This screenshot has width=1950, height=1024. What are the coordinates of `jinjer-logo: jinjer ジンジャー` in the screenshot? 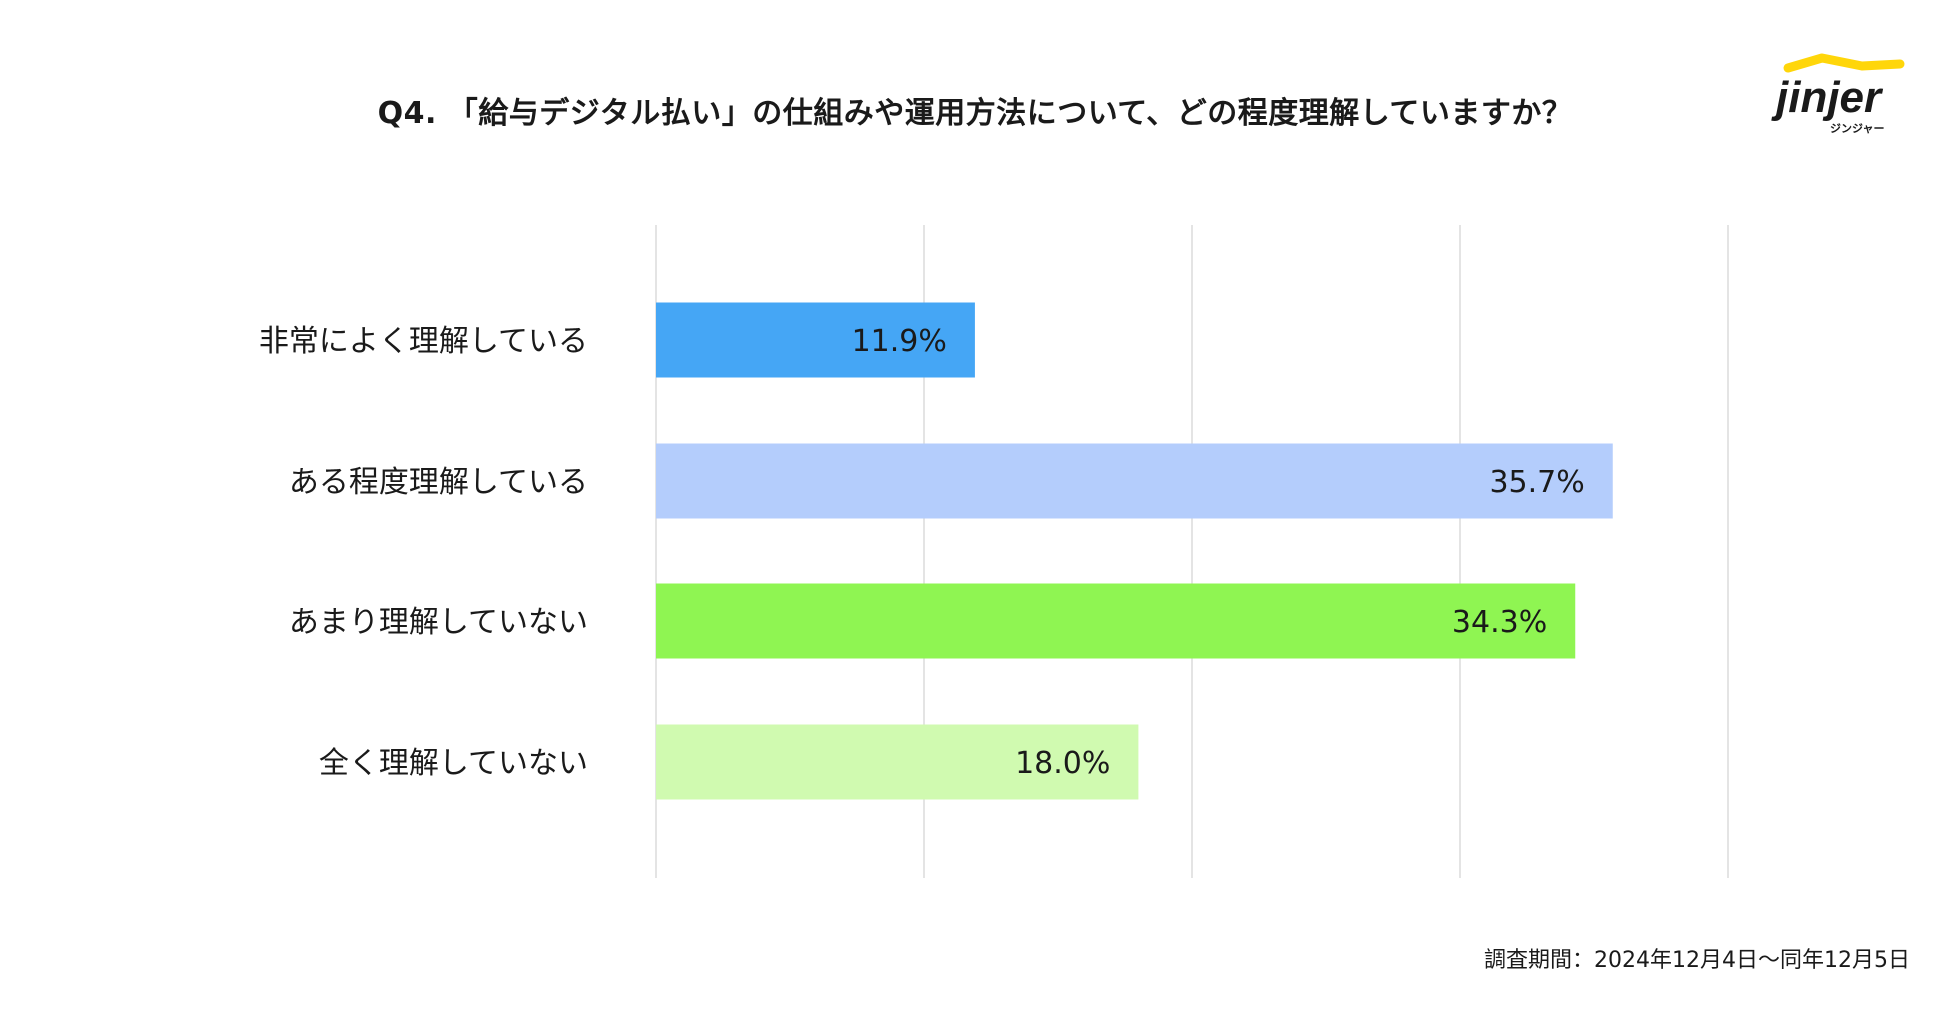 It's located at (1845, 97).